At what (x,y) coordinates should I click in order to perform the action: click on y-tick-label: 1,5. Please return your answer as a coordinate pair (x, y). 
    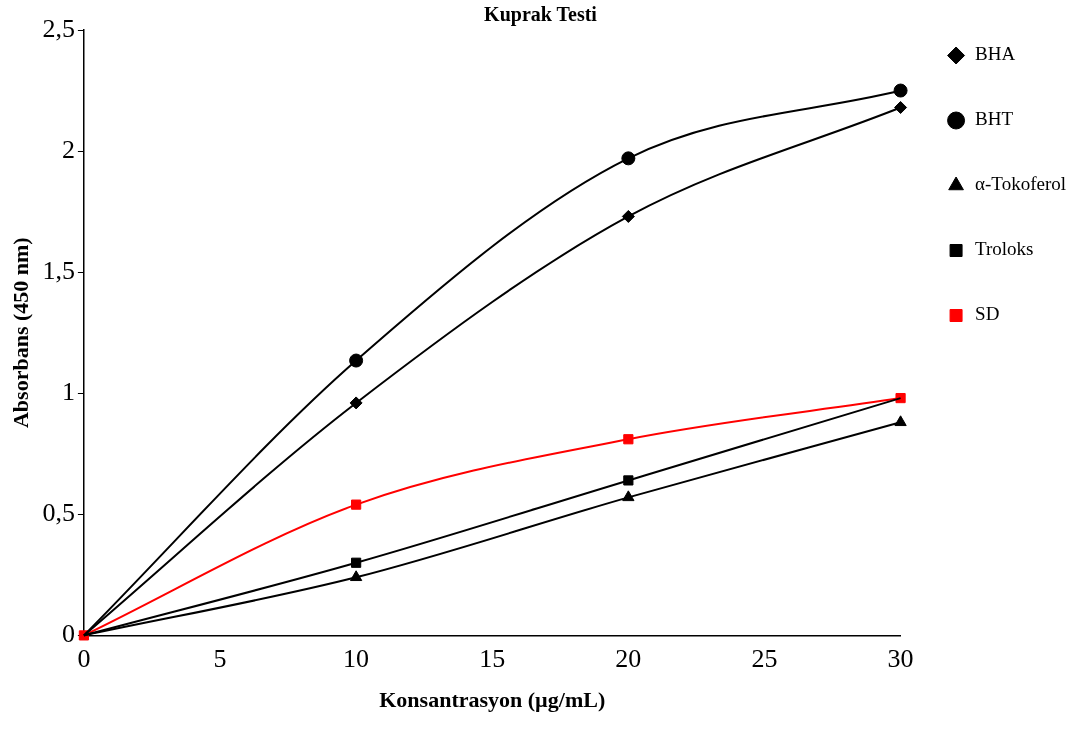
    Looking at the image, I should click on (58, 270).